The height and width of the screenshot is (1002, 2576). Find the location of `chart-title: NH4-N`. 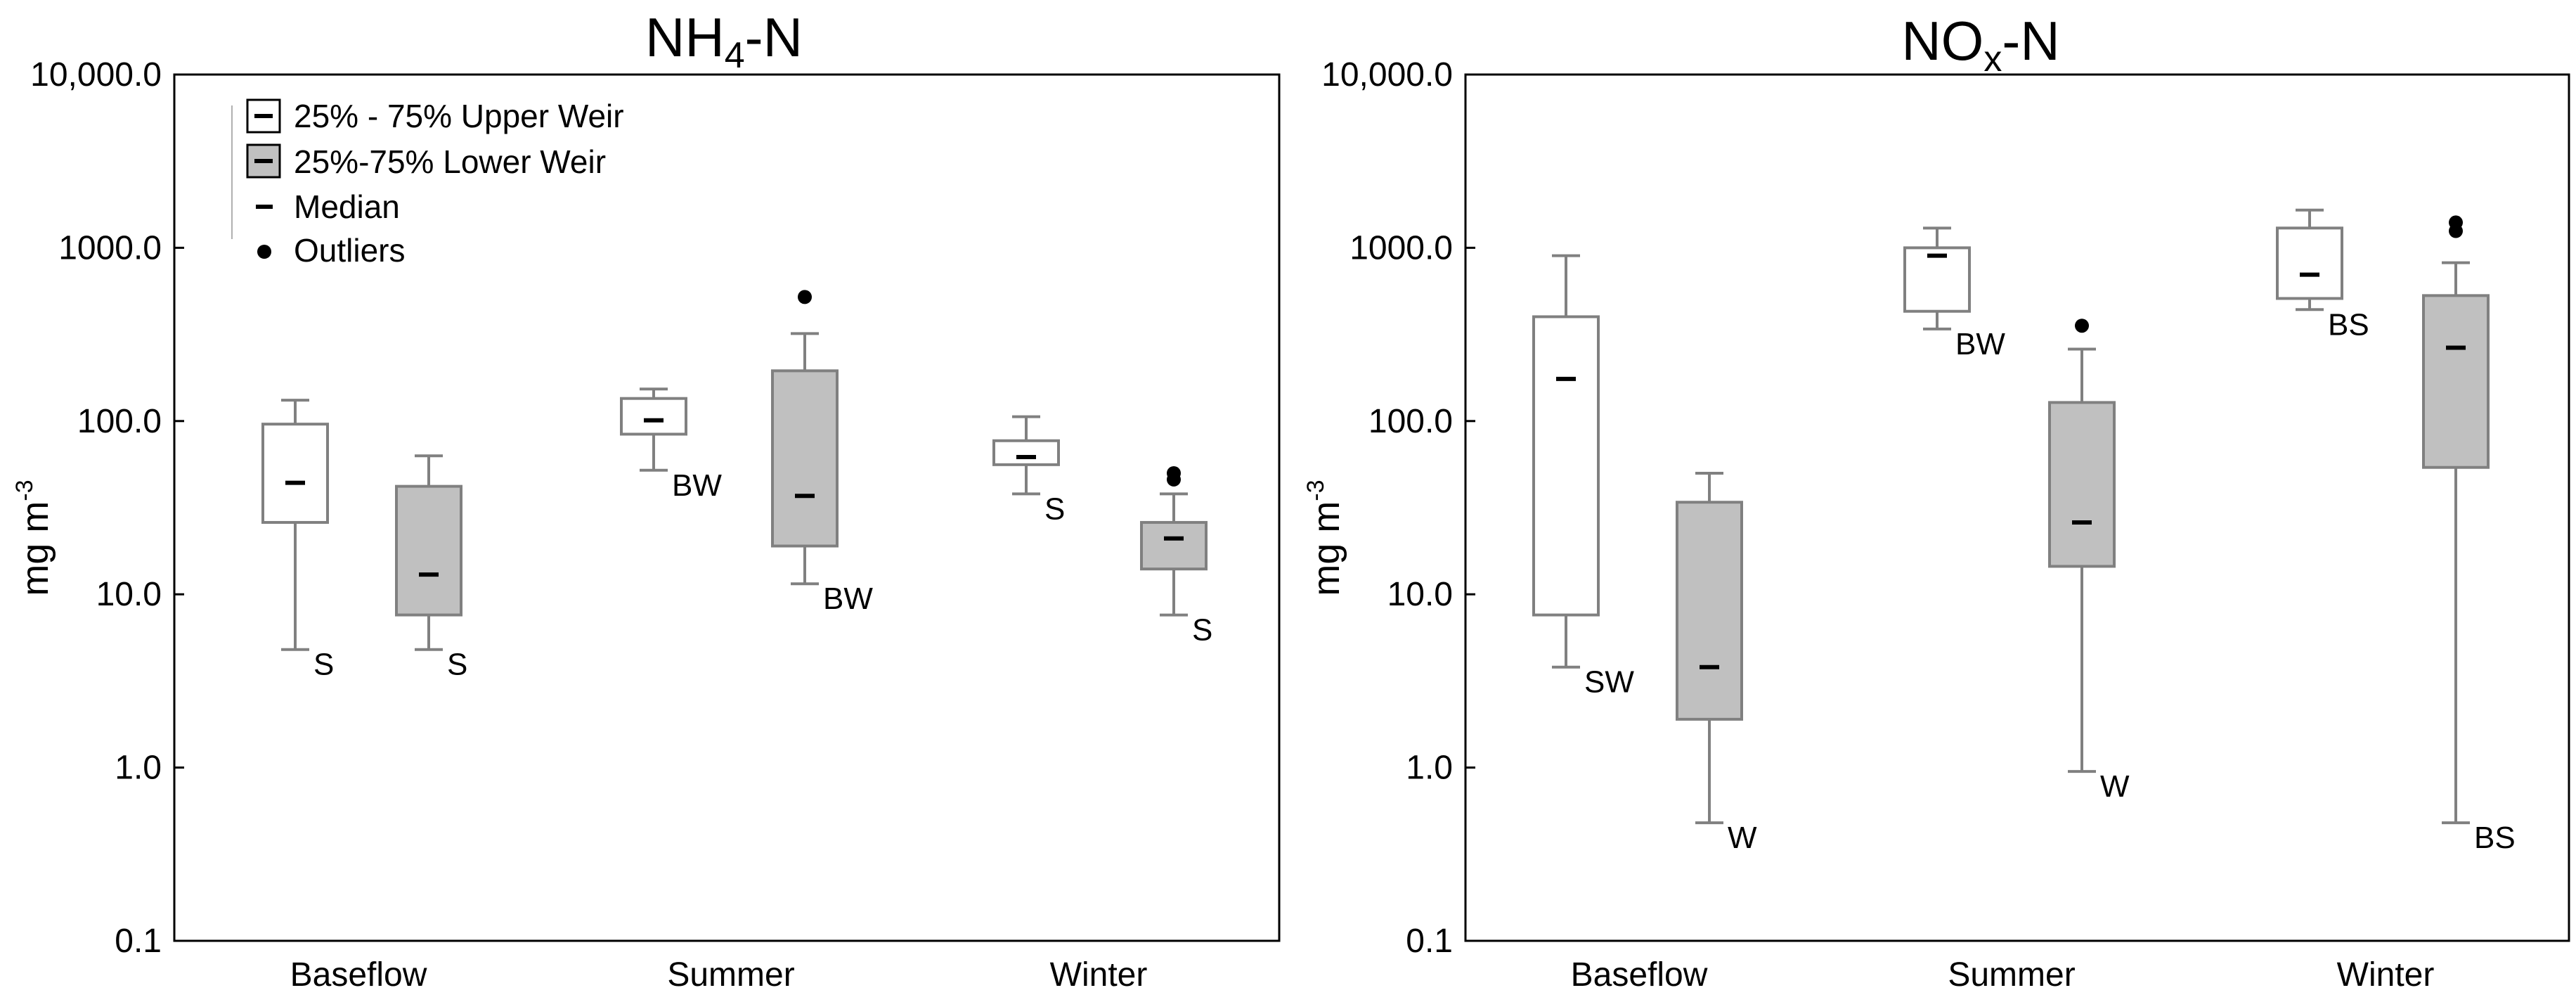

chart-title: NH4-N is located at coordinates (724, 41).